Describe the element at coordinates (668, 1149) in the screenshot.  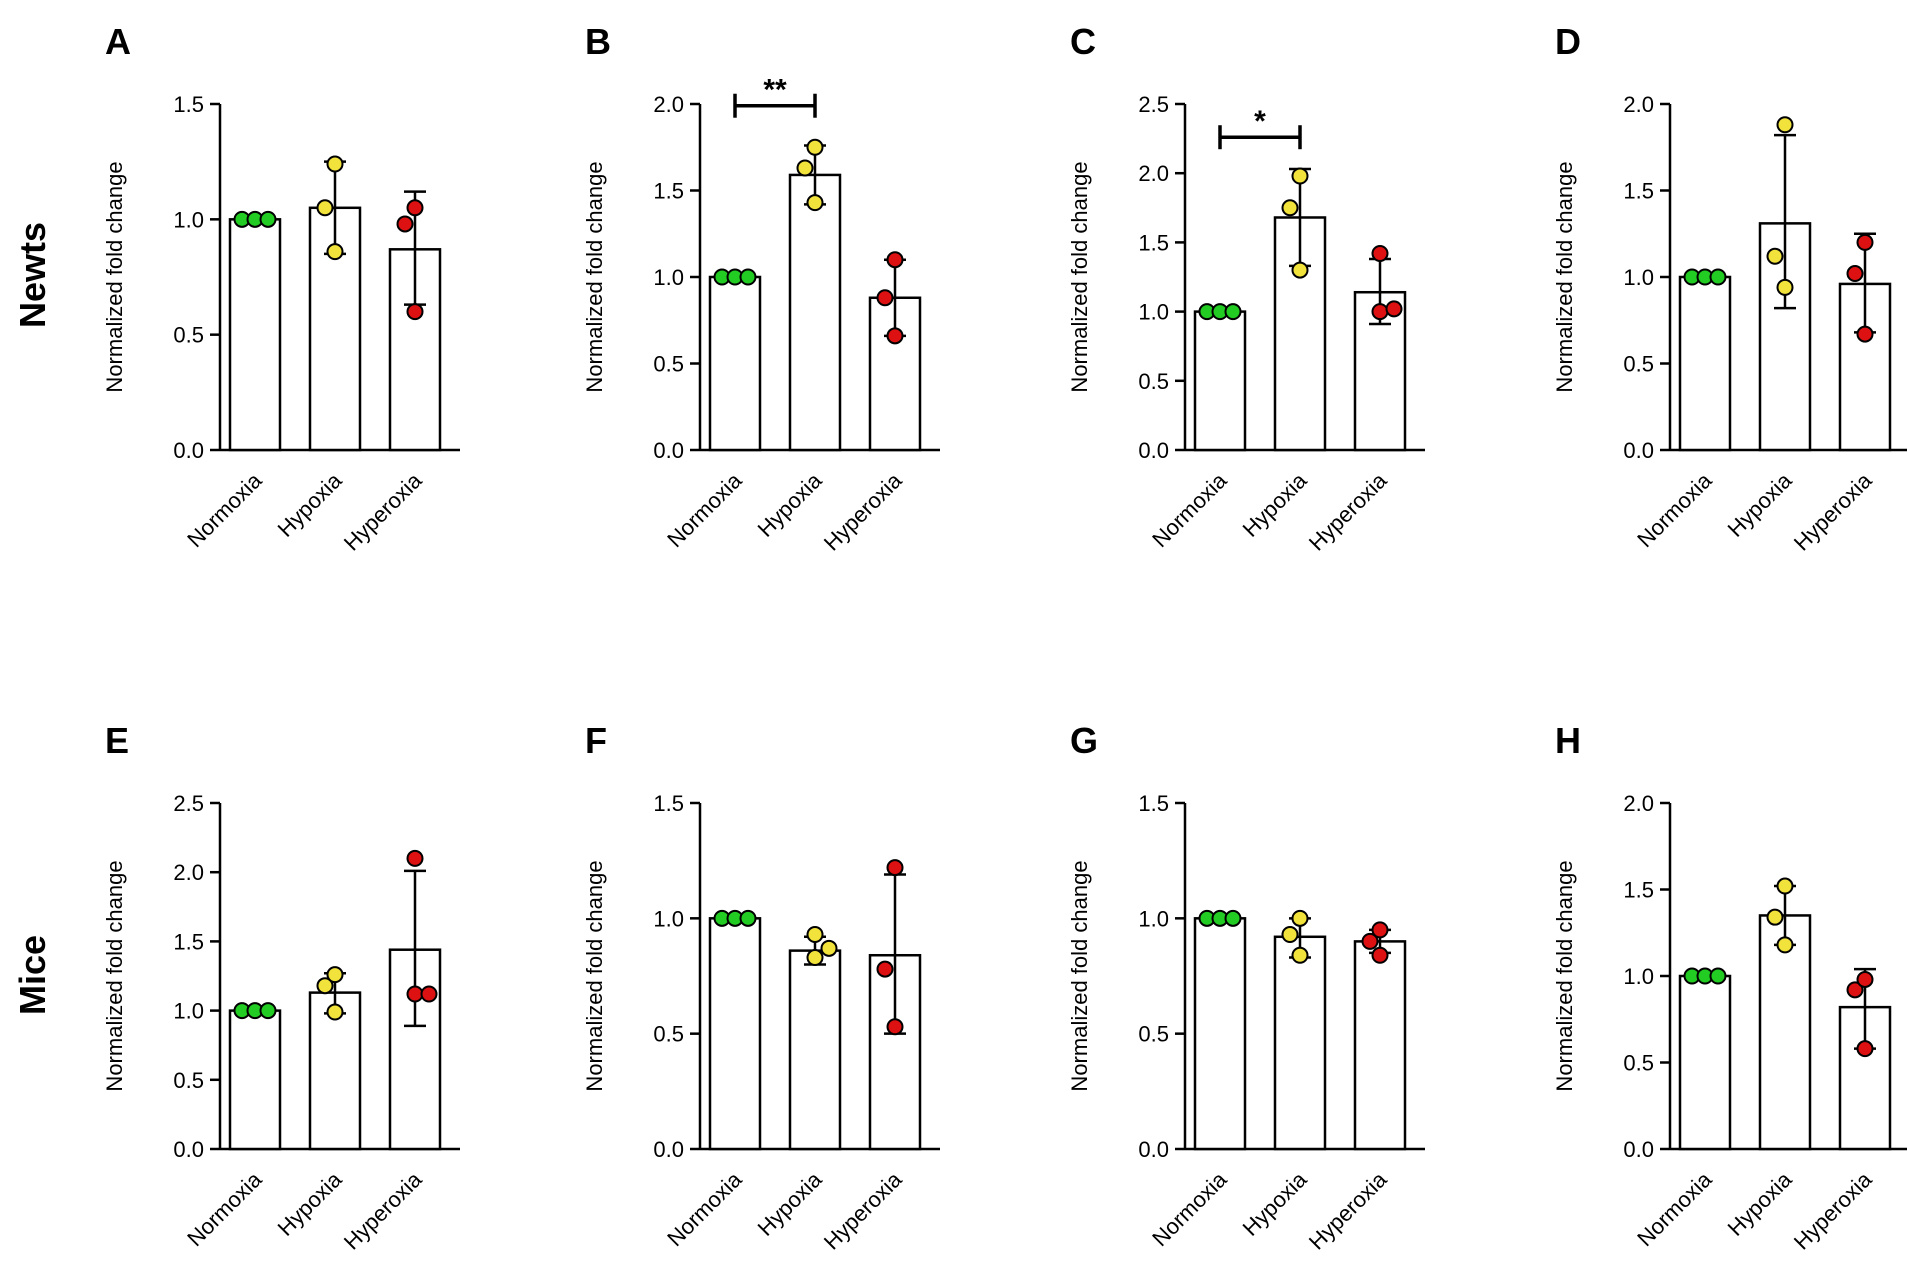
I see `y-tick-label-f: 0.0` at that location.